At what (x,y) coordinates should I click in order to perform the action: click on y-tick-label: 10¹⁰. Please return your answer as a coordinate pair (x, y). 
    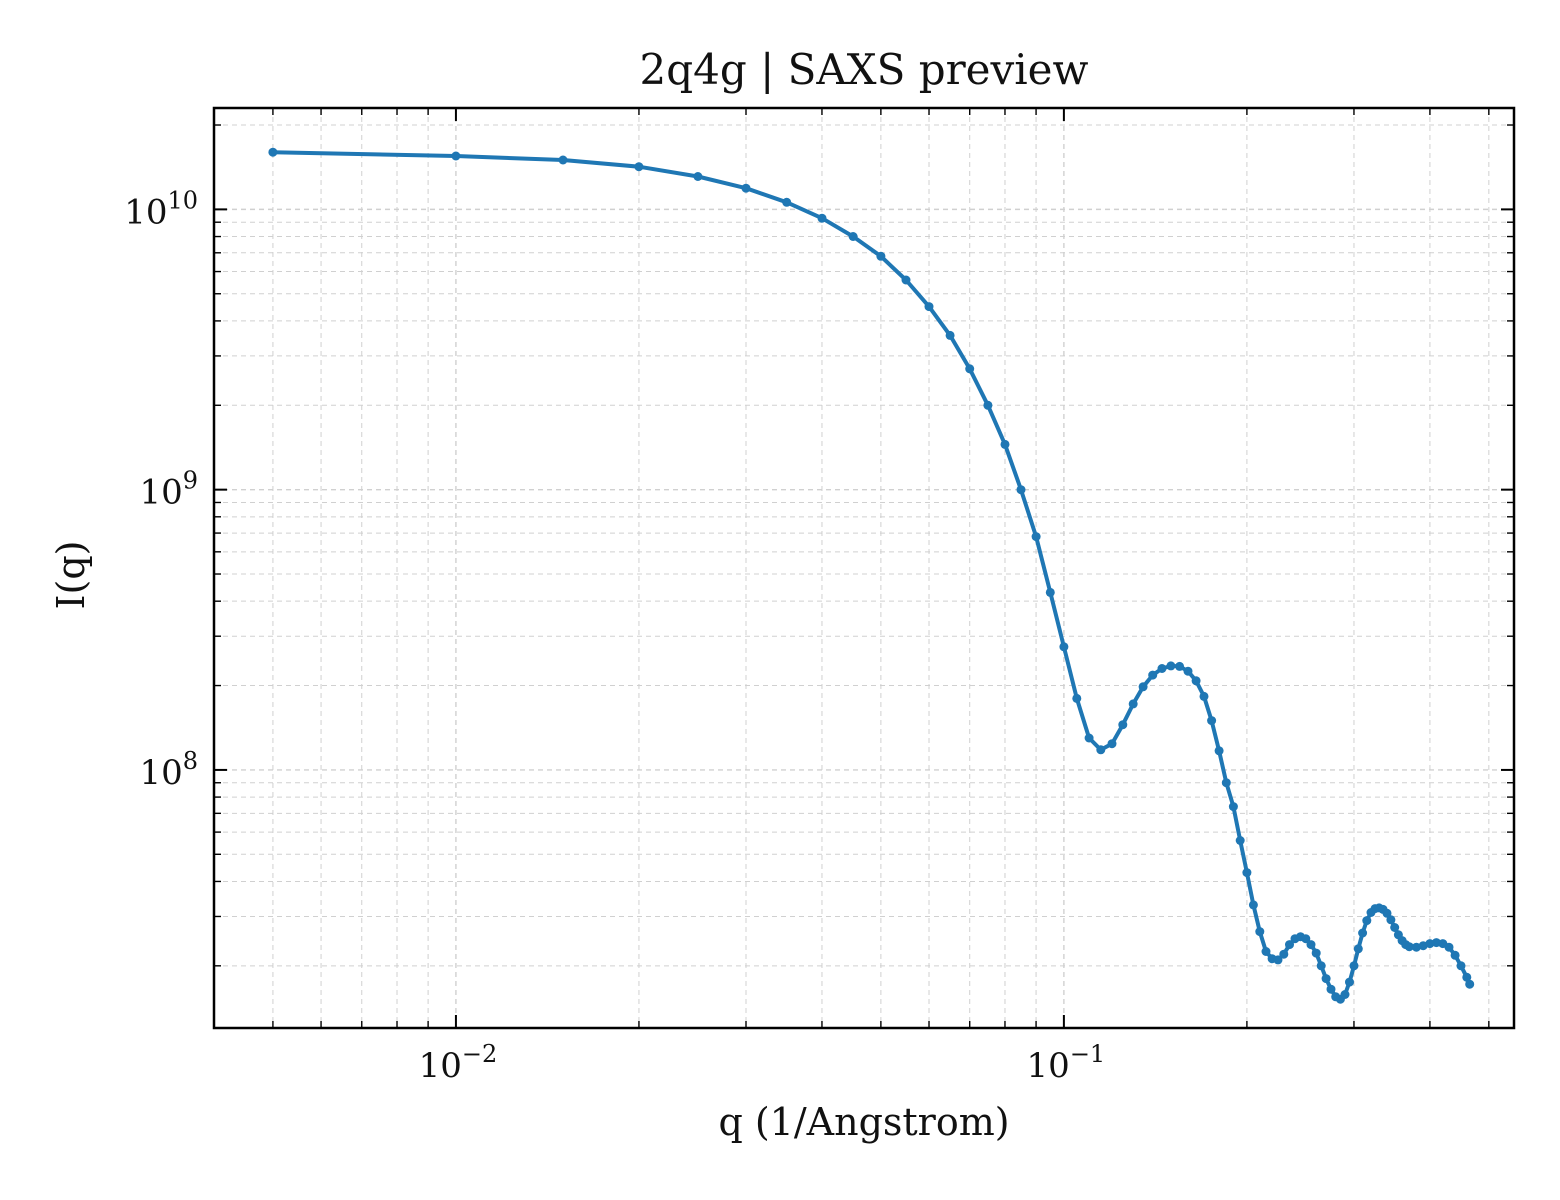
    Looking at the image, I should click on (161, 209).